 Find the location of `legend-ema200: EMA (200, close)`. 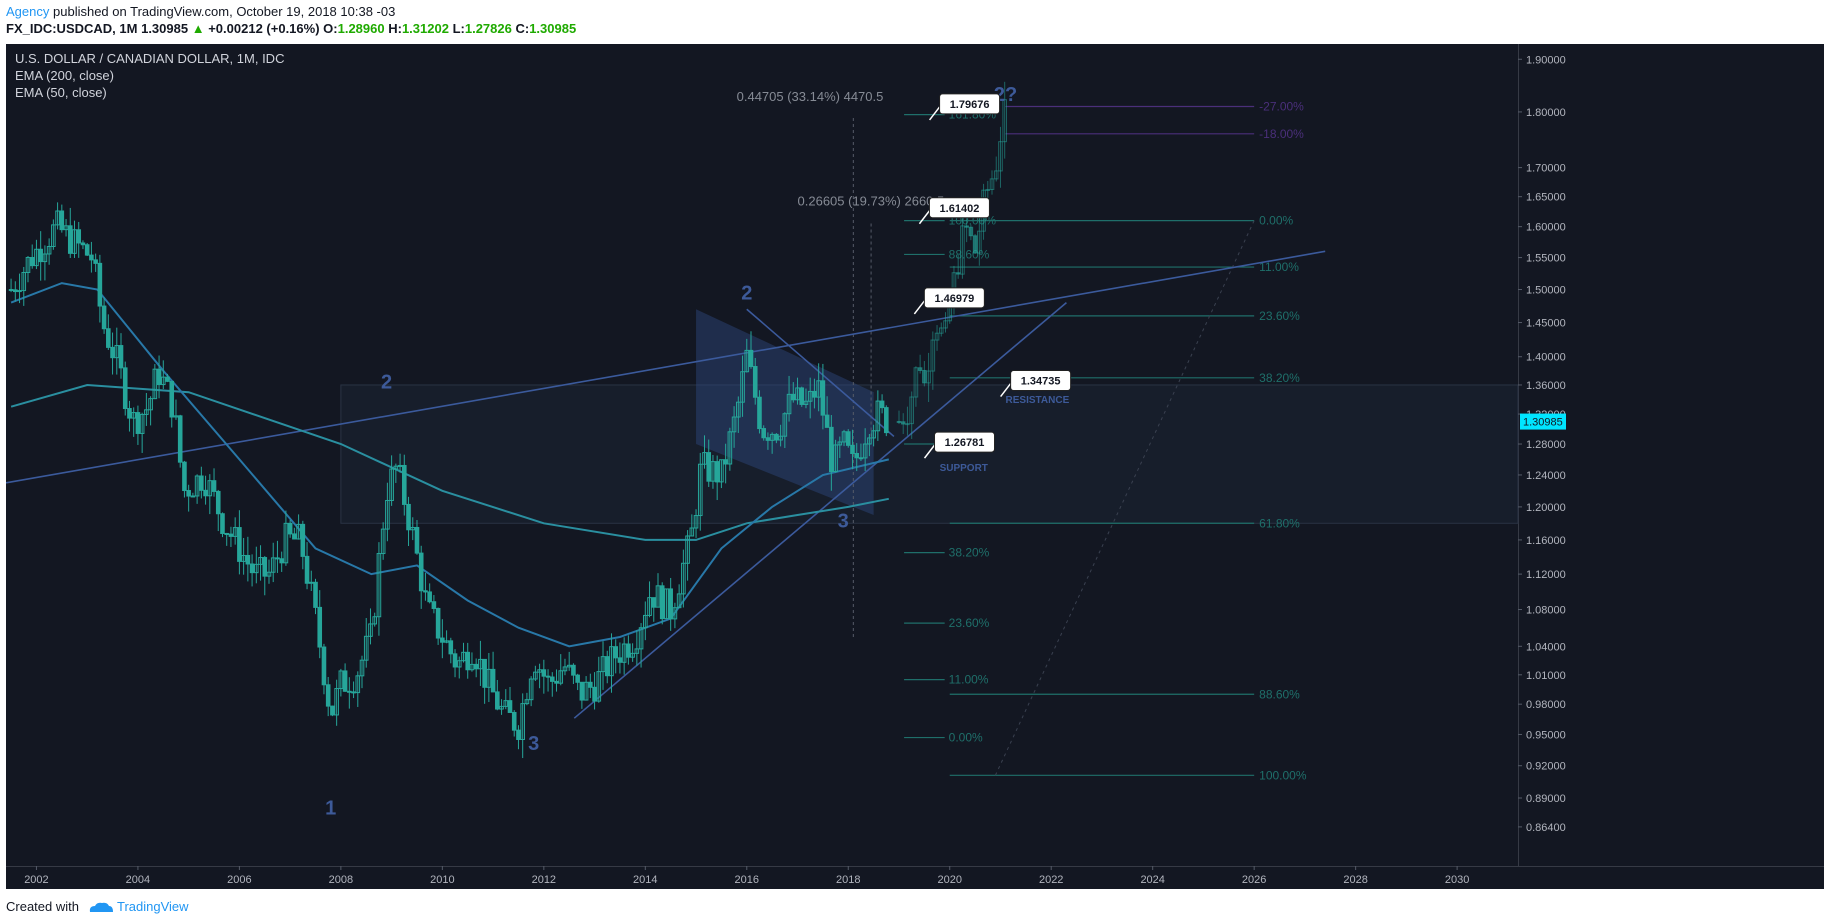

legend-ema200: EMA (200, close) is located at coordinates (64, 75).